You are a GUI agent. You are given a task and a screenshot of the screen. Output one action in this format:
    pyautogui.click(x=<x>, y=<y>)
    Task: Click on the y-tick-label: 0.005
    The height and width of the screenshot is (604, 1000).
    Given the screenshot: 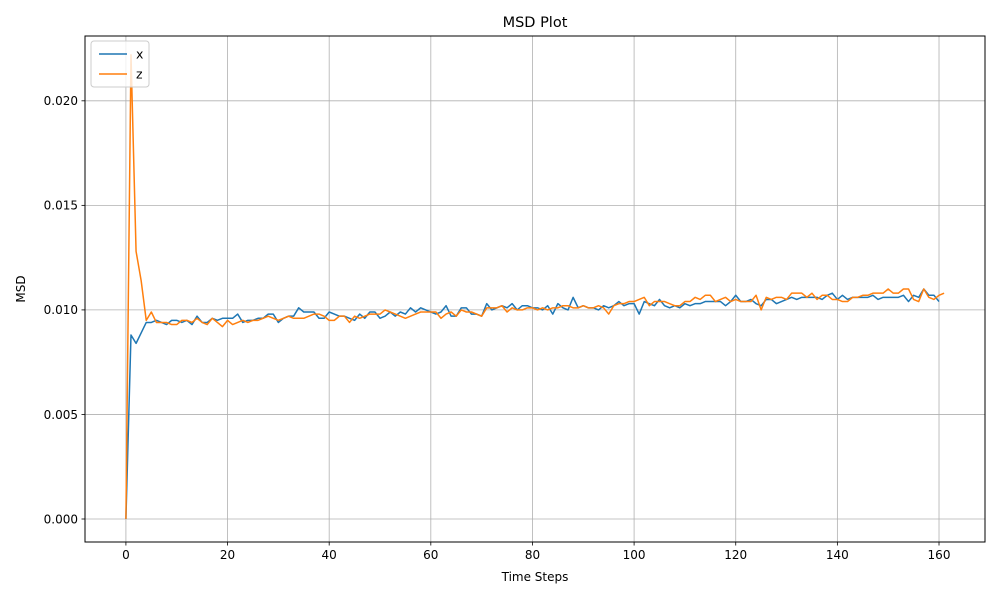 What is the action you would take?
    pyautogui.click(x=61, y=415)
    